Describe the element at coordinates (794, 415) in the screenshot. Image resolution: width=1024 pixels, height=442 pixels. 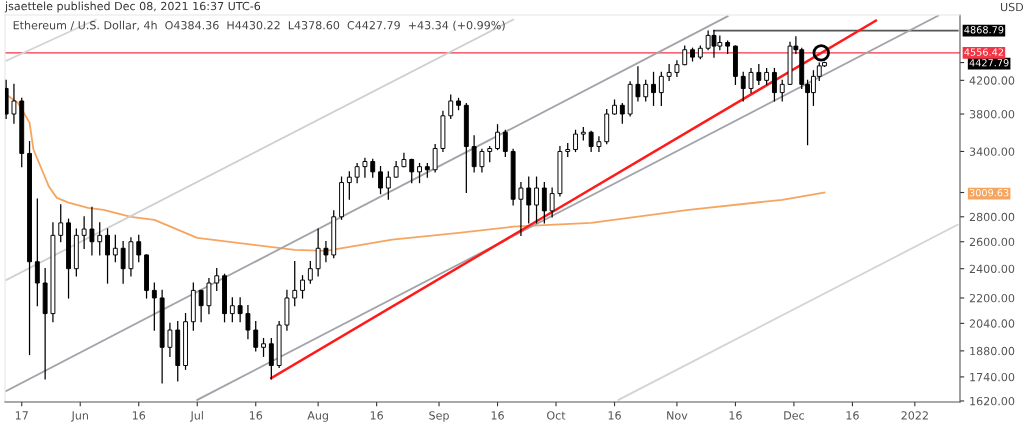
I see `x-tick-label: Dec` at that location.